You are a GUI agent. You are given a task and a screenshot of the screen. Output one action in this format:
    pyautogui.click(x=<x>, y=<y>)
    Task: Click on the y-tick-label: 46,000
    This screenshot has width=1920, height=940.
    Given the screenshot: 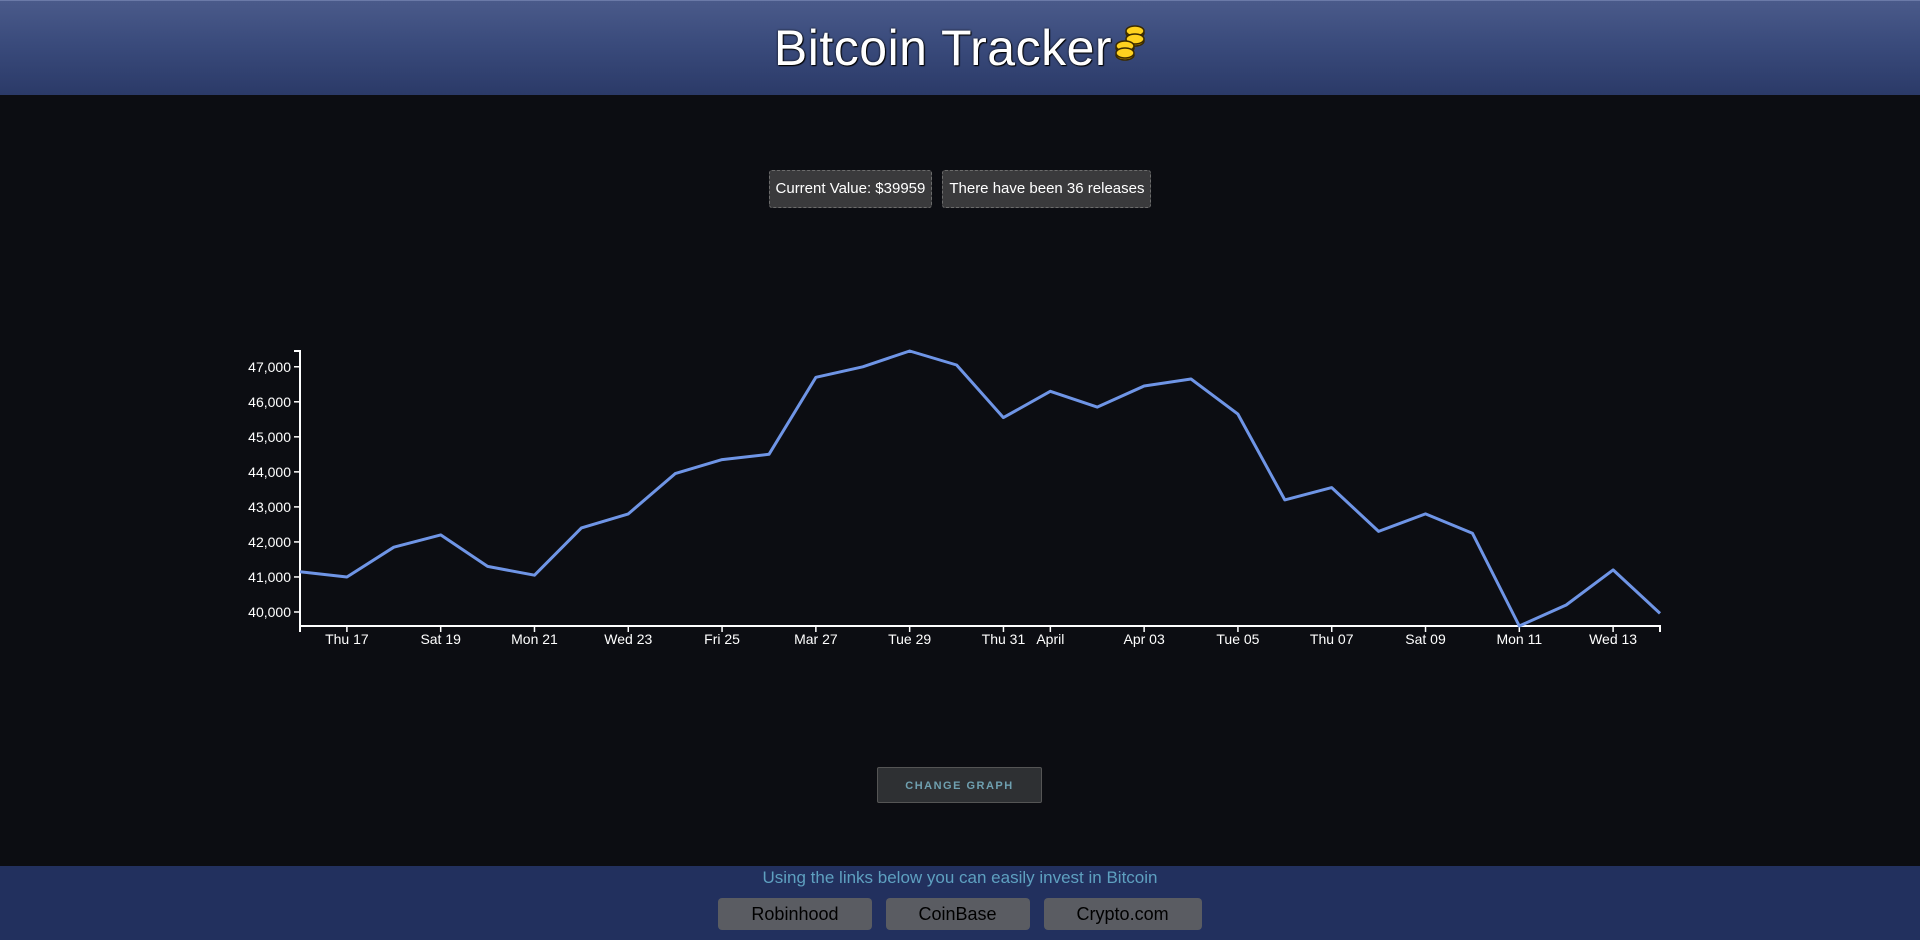 What is the action you would take?
    pyautogui.click(x=269, y=402)
    